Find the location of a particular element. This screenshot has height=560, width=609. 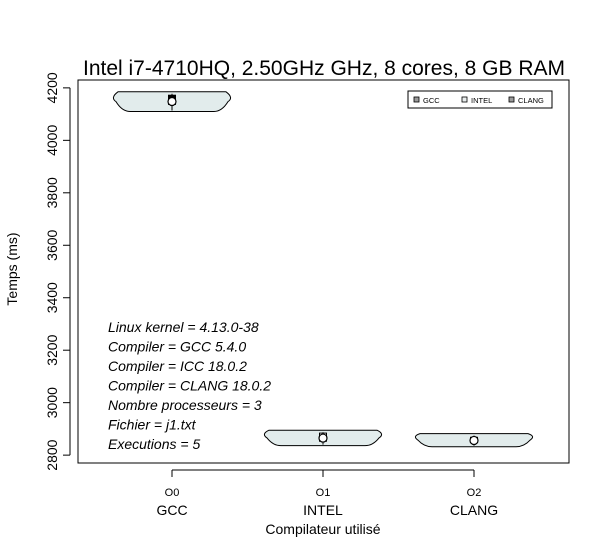

x-tick-label-opt: O1 is located at coordinates (323, 493).